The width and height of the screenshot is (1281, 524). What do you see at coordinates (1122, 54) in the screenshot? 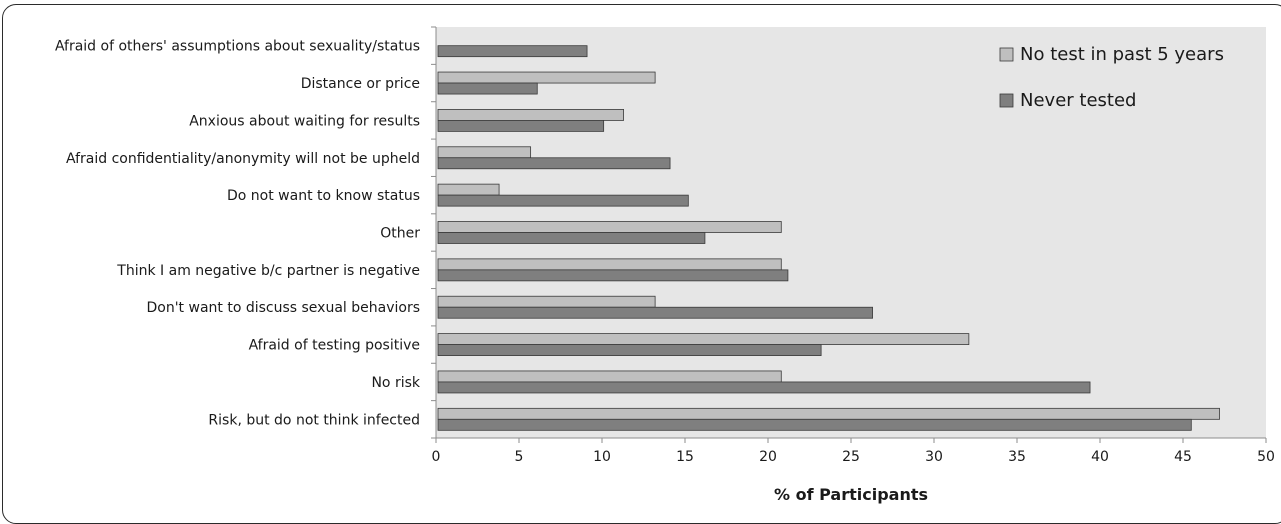
I see `legend-label: No test in past 5 years` at bounding box center [1122, 54].